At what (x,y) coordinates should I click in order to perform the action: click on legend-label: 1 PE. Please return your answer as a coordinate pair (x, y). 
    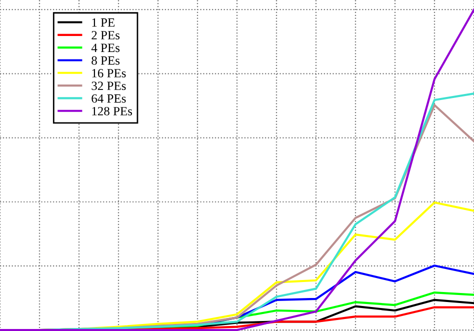
    Looking at the image, I should click on (103, 22).